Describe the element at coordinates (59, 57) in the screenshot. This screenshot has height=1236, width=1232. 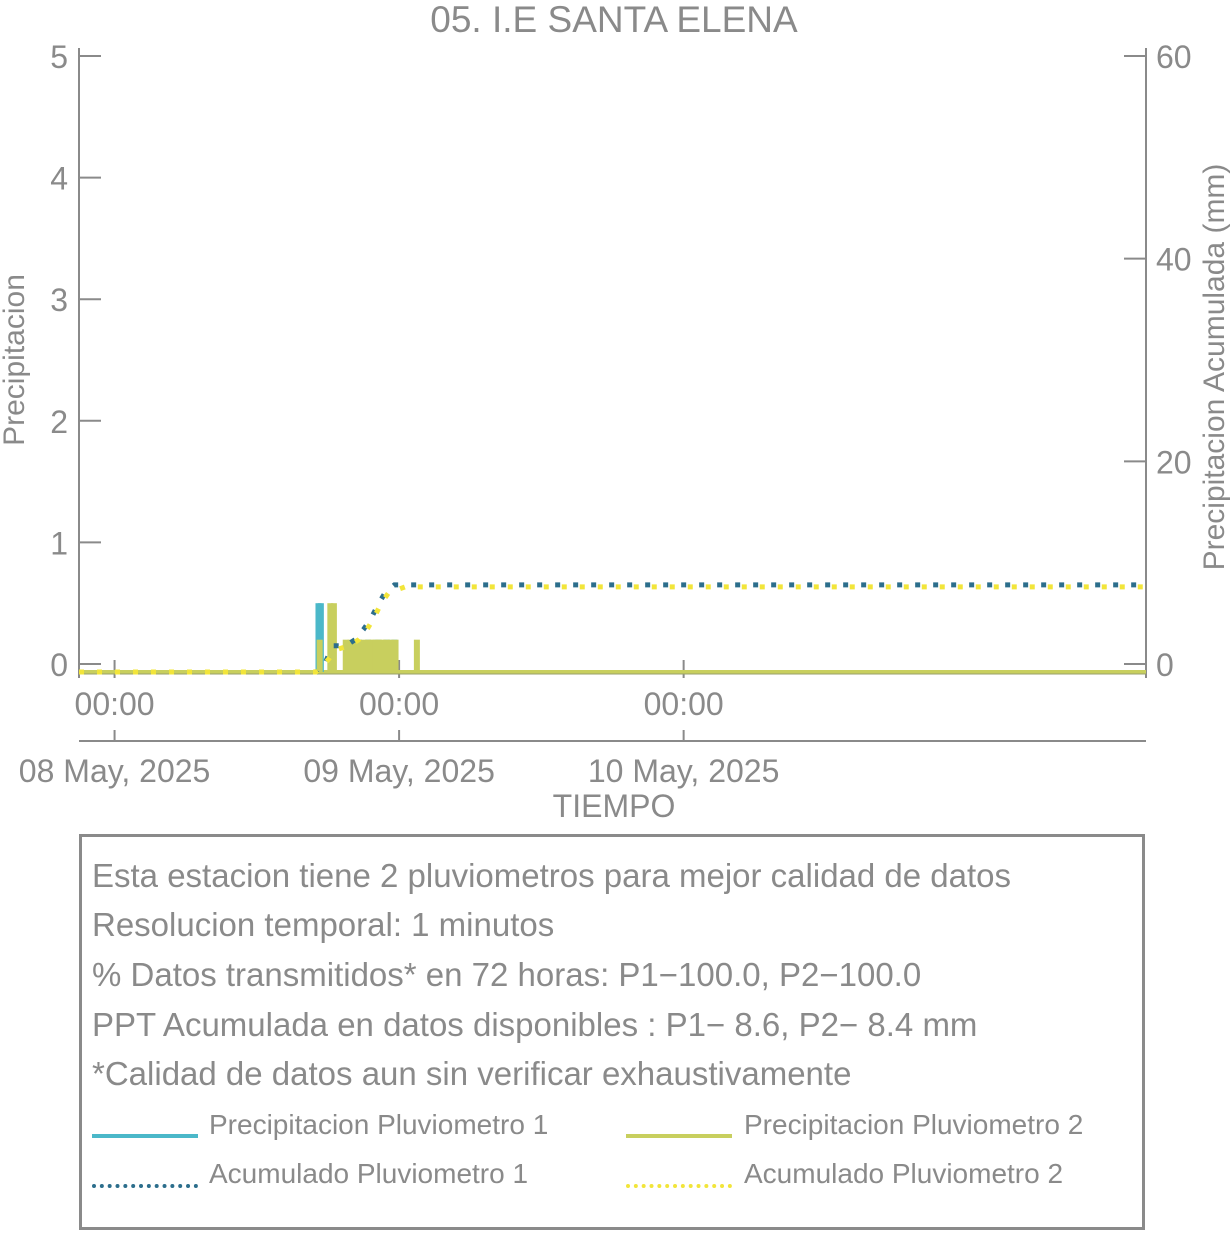
I see `left-tick-label: 5` at that location.